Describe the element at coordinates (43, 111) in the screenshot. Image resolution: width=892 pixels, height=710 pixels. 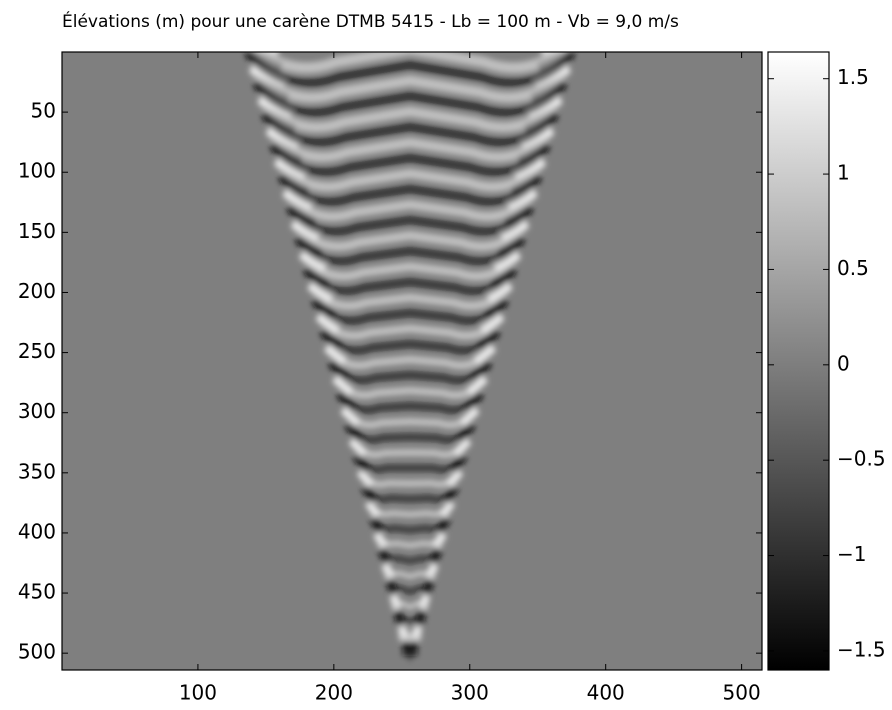
I see `y-tick-label: 50` at that location.